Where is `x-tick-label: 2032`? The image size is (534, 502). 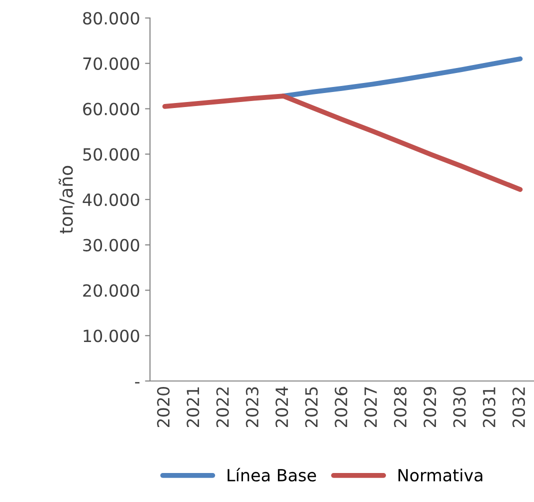 x-tick-label: 2032 is located at coordinates (519, 408).